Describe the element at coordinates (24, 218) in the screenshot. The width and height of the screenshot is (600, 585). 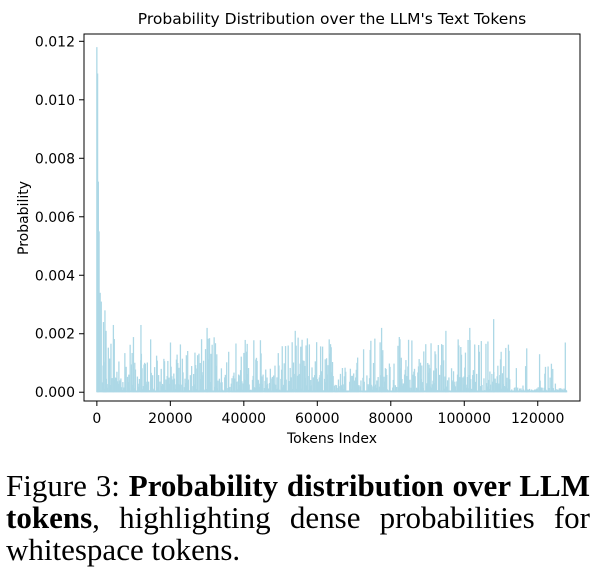
I see `y-axis-title: Probability` at that location.